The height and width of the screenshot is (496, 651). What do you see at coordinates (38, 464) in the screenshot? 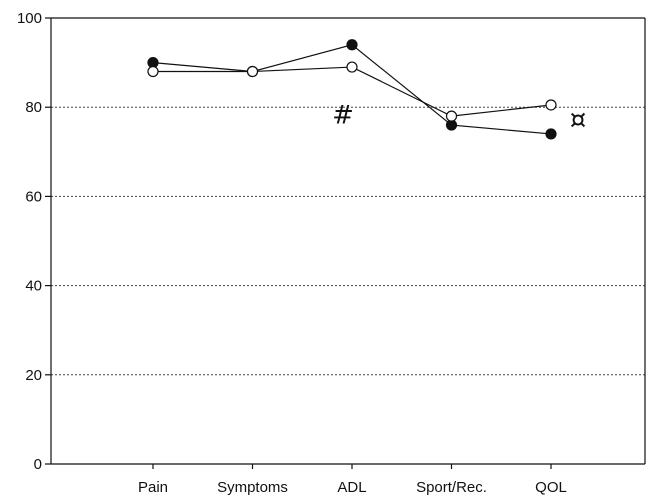
I see `y-tick-label-0: 0` at bounding box center [38, 464].